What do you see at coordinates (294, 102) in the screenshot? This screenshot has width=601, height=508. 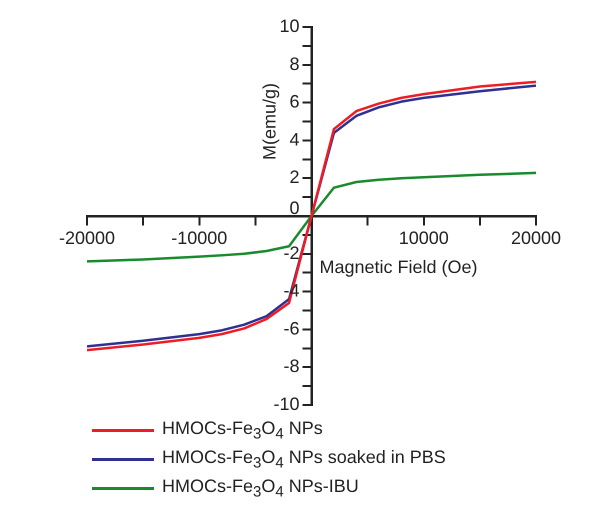 I see `y-tick-label: 6` at bounding box center [294, 102].